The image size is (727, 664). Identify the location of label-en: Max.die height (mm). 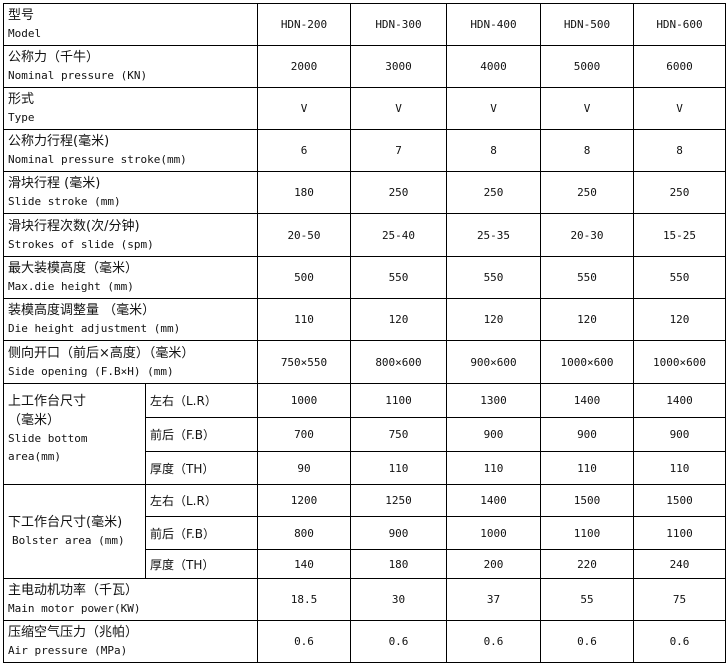
(71, 286).